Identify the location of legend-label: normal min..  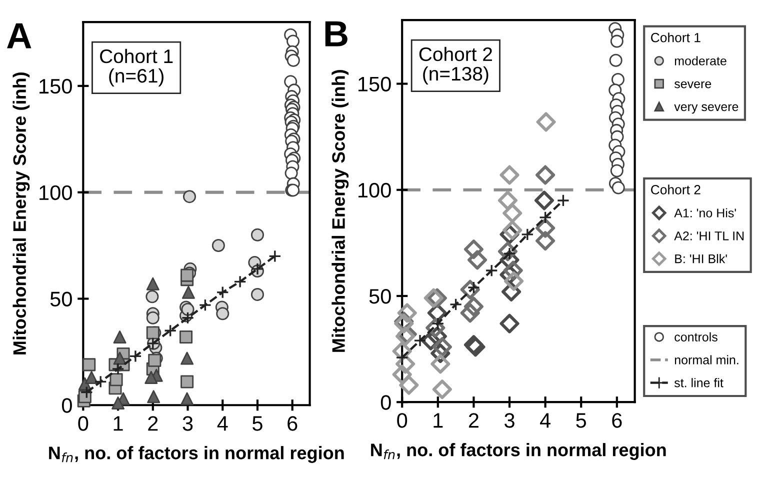
(706, 359).